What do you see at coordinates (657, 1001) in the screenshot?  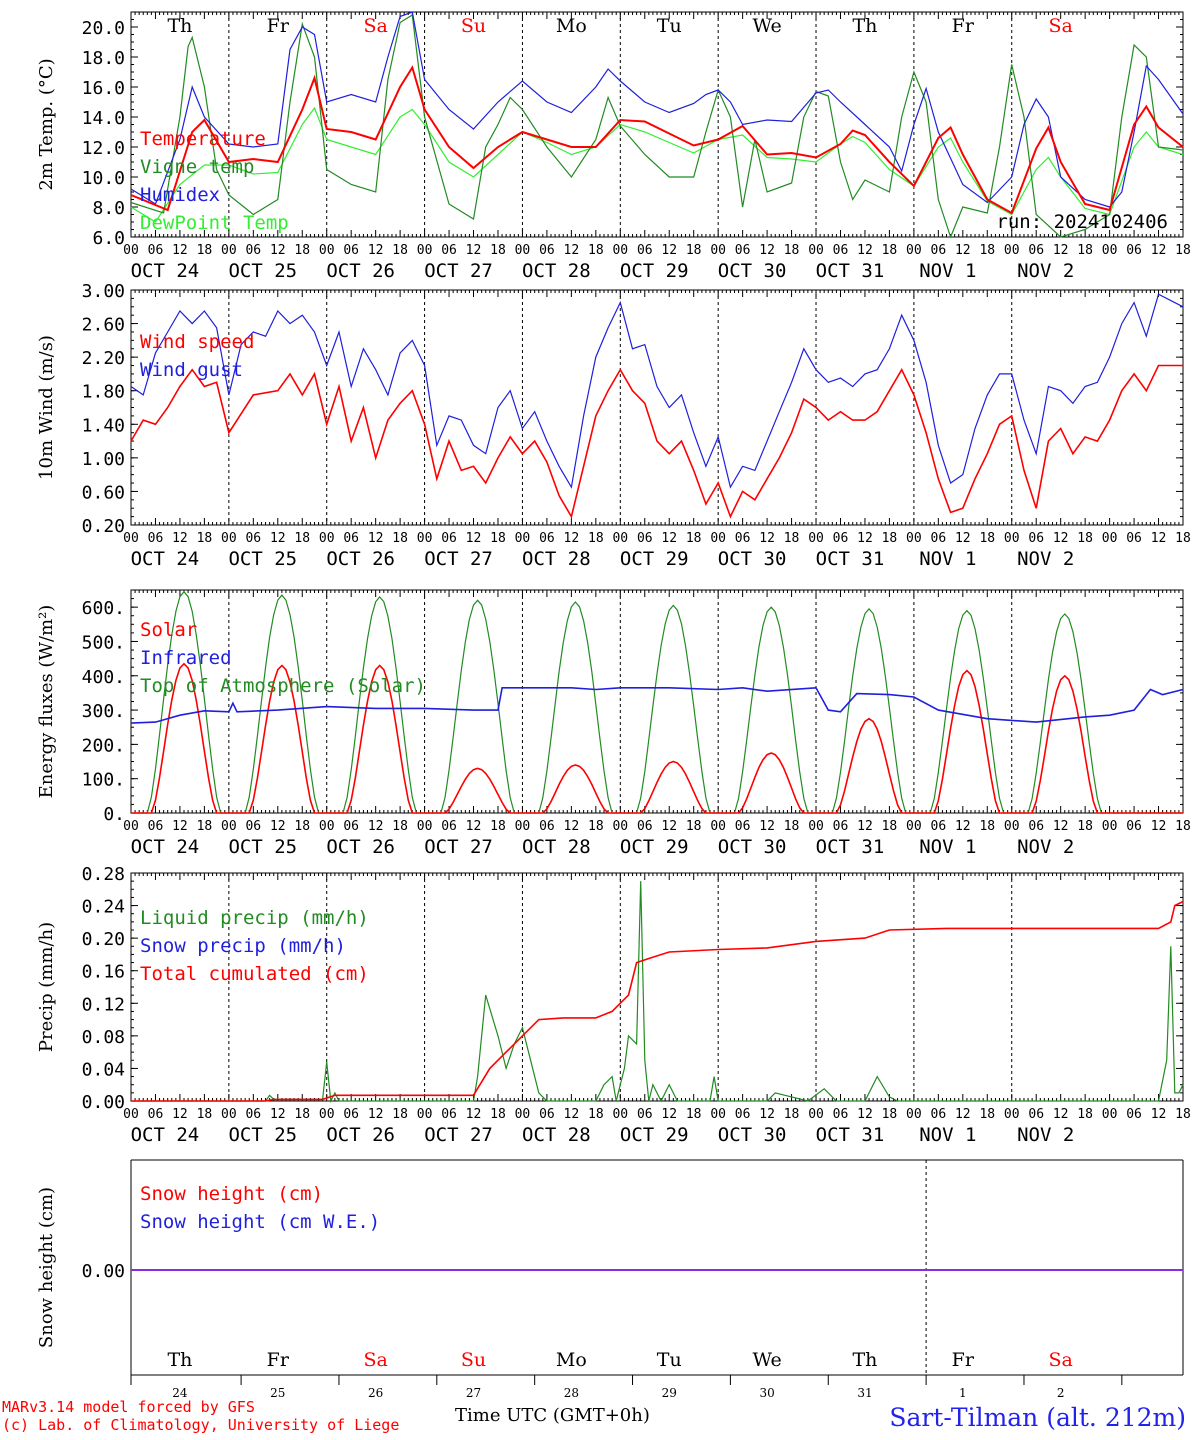 I see `series-line-total-cumulated` at bounding box center [657, 1001].